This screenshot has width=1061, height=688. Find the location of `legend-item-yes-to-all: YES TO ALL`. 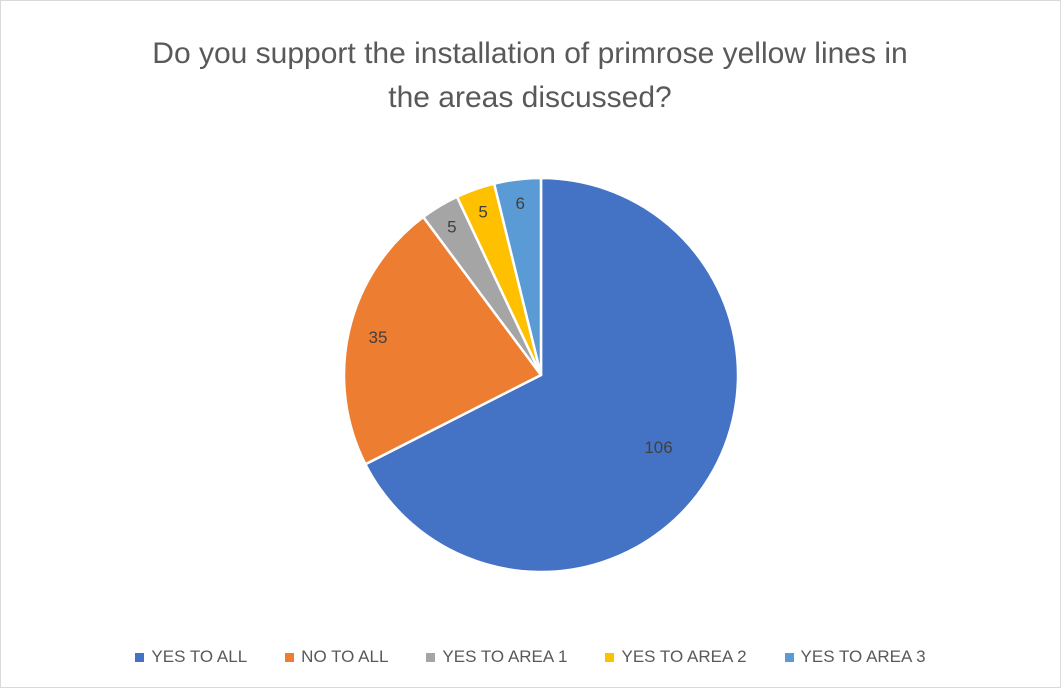

legend-item-yes-to-all: YES TO ALL is located at coordinates (191, 657).